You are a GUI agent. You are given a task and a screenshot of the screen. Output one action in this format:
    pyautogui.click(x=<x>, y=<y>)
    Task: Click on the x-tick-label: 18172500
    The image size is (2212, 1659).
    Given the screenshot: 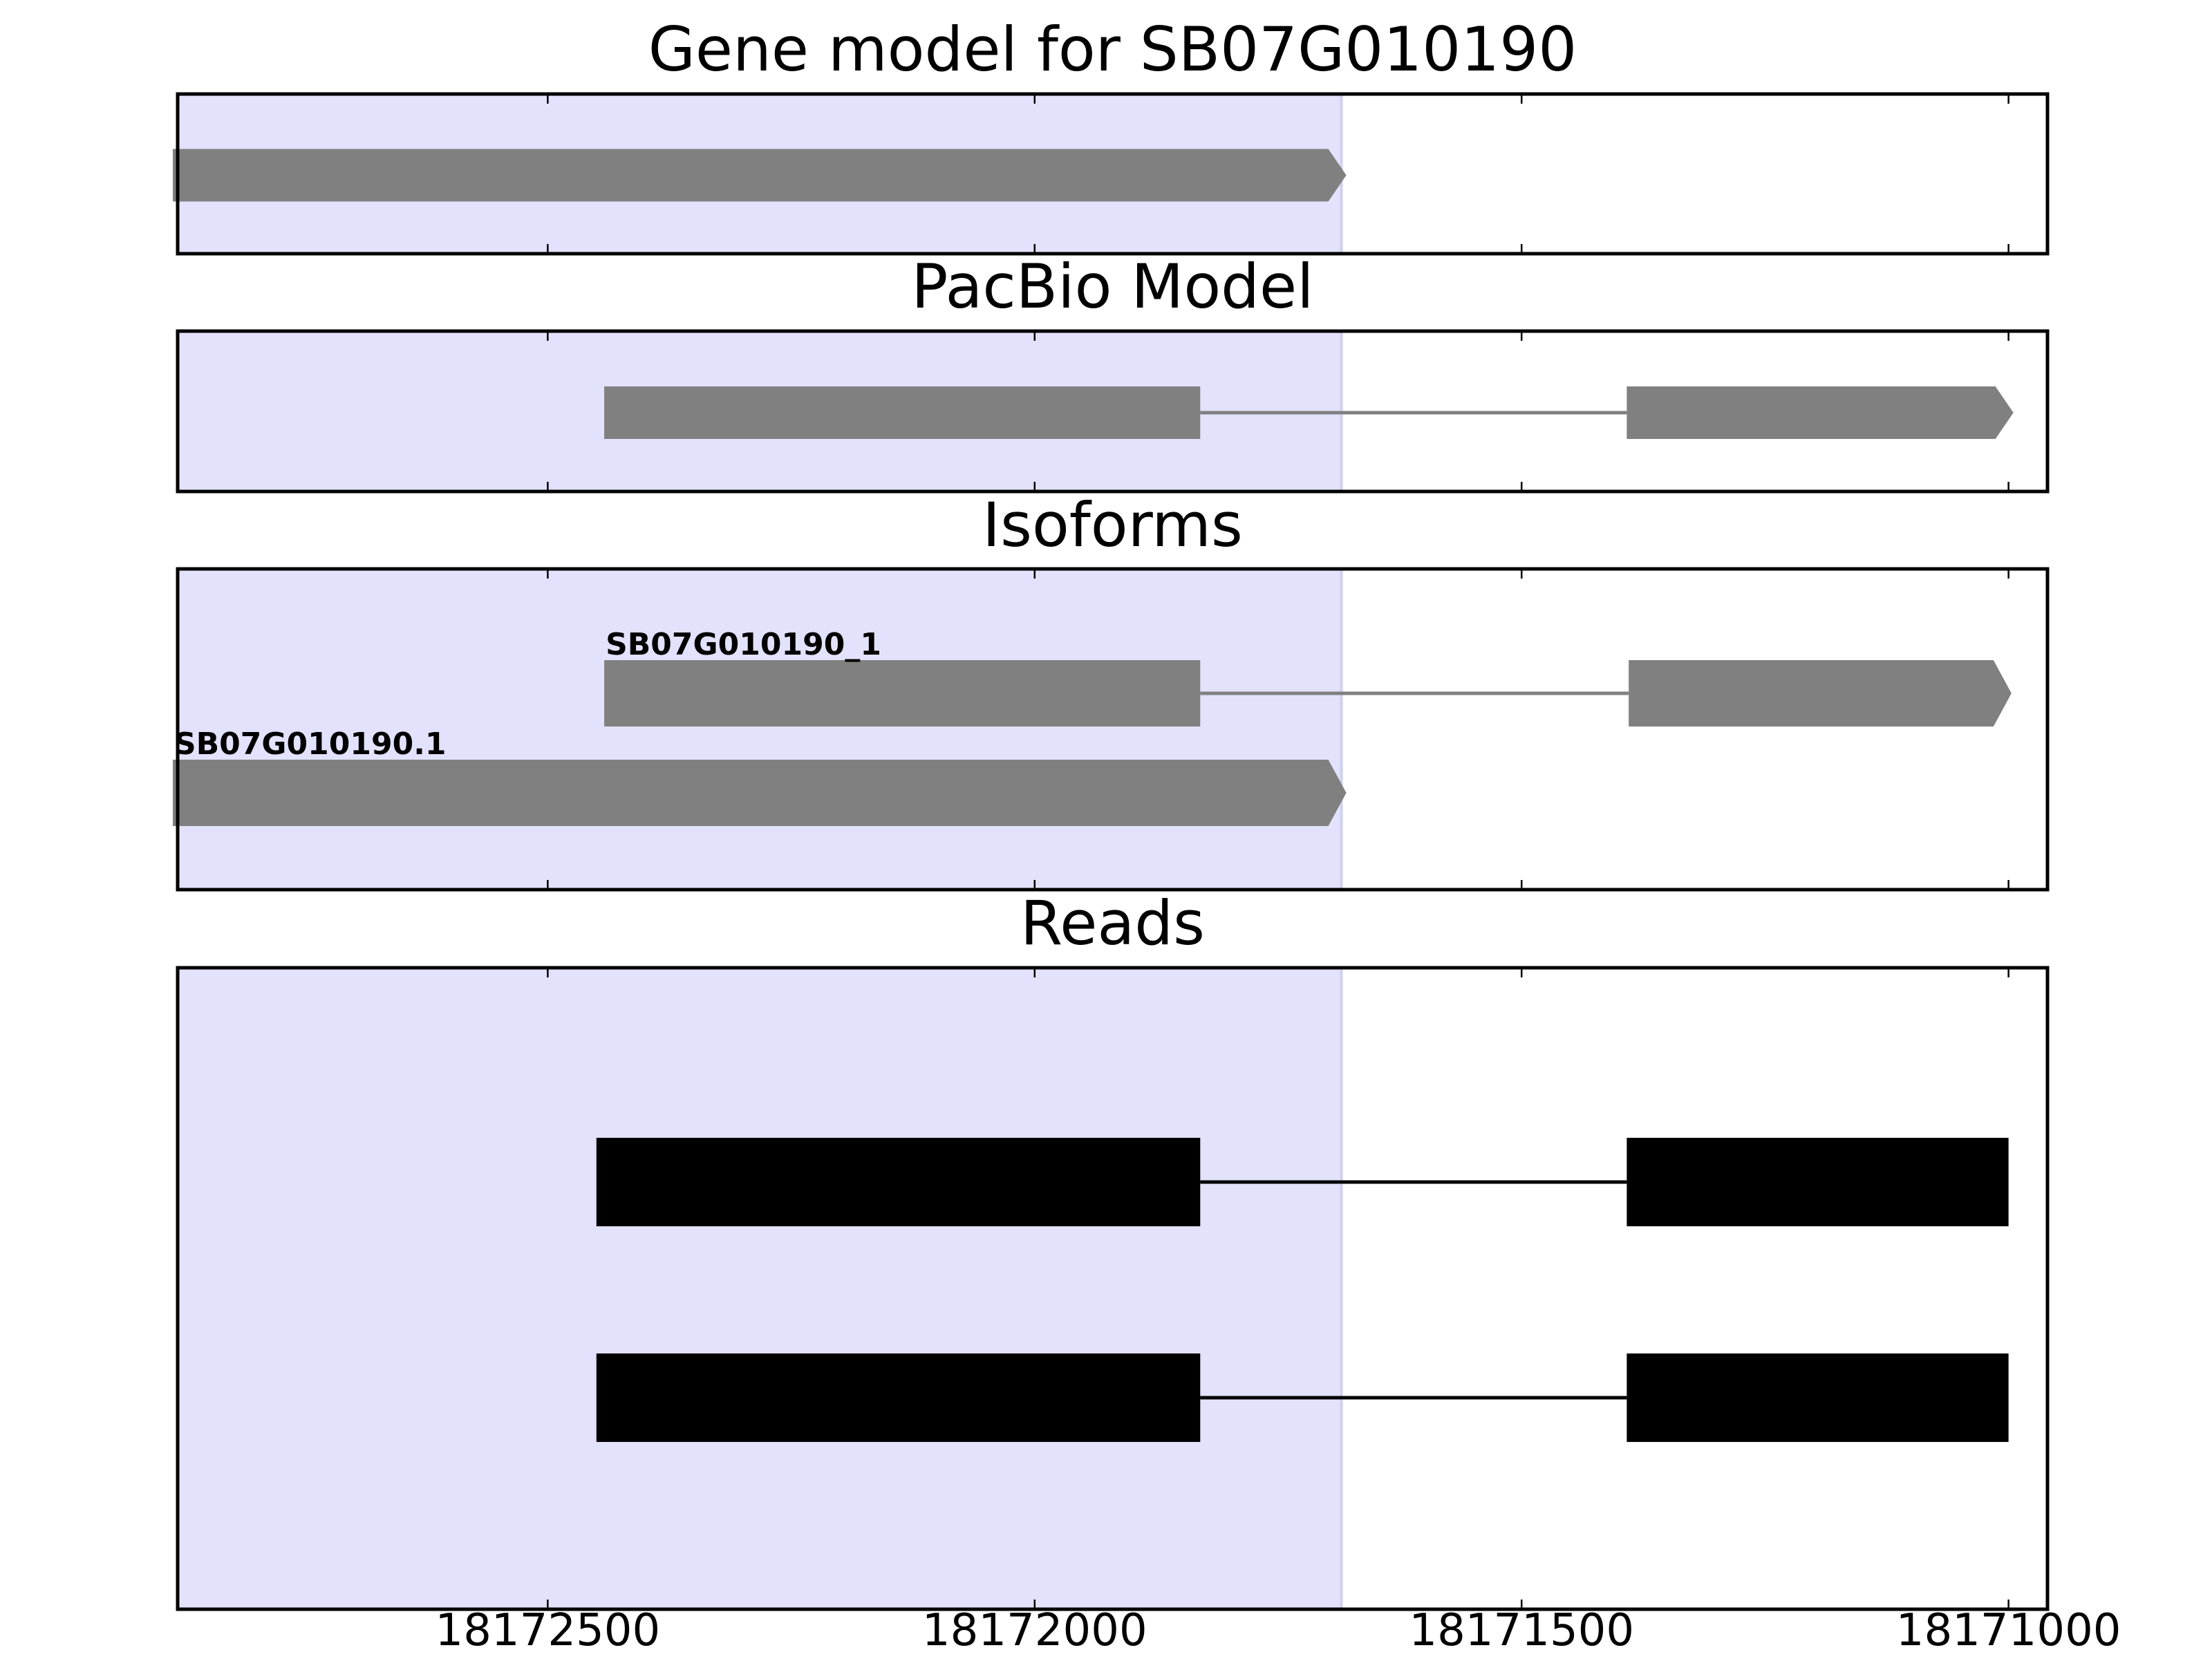 What is the action you would take?
    pyautogui.click(x=547, y=1630)
    